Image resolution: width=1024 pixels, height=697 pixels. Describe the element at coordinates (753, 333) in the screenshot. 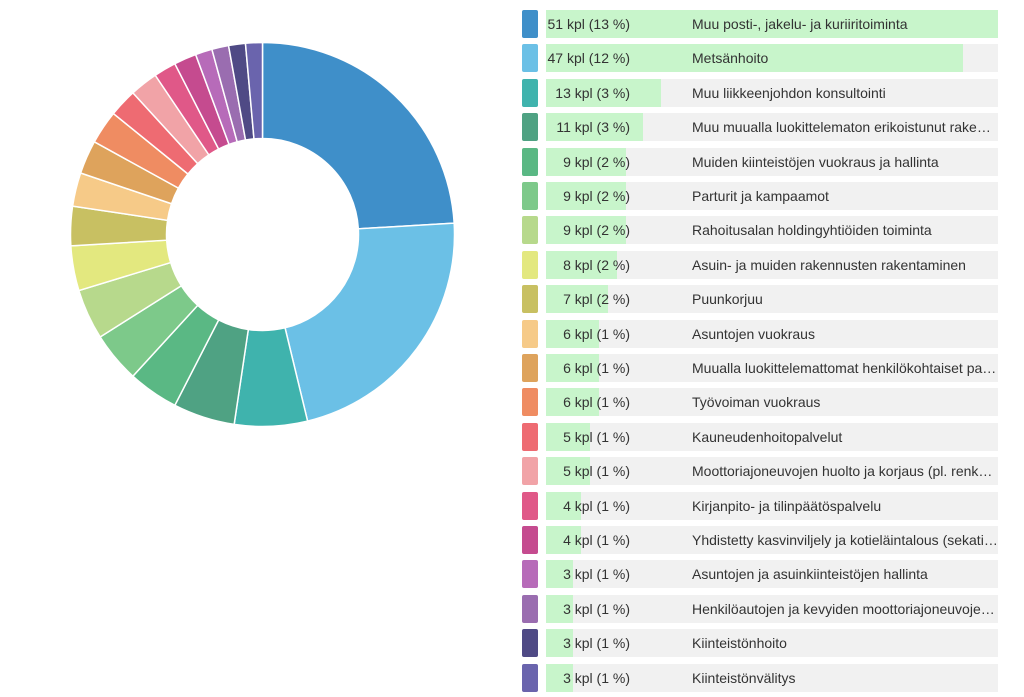

I see `legend-label: Asuntojen vuokraus` at that location.